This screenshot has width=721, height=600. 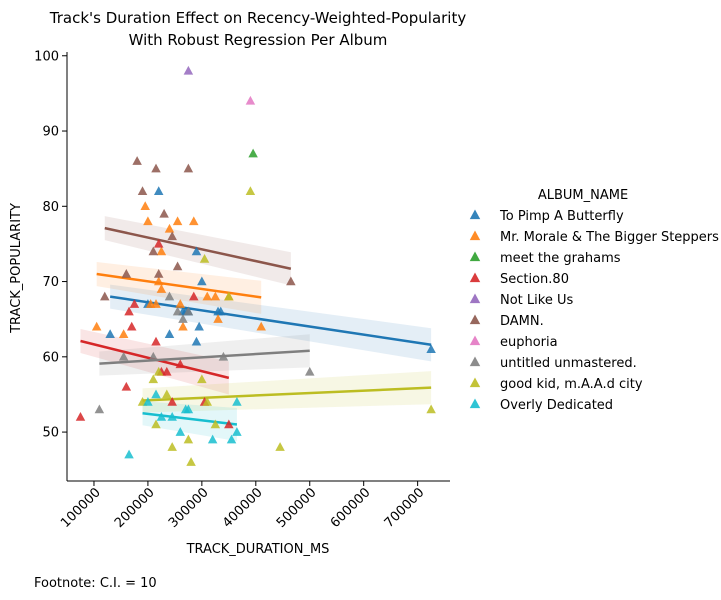 I want to click on series-8-fit-line, so click(x=287, y=394).